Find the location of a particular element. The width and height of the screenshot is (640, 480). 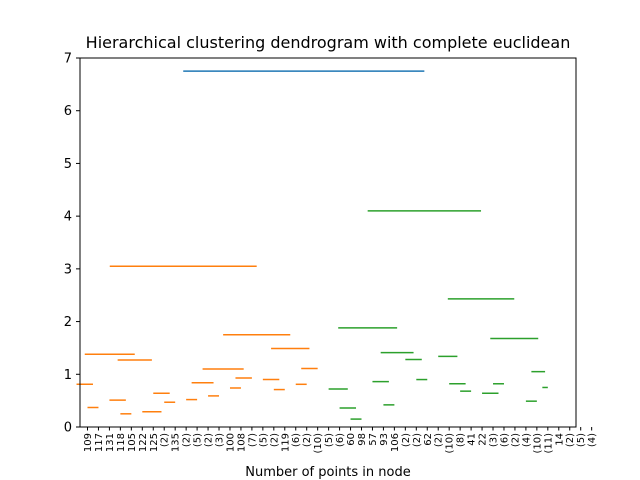

leaf-label: 109 is located at coordinates (88, 442).